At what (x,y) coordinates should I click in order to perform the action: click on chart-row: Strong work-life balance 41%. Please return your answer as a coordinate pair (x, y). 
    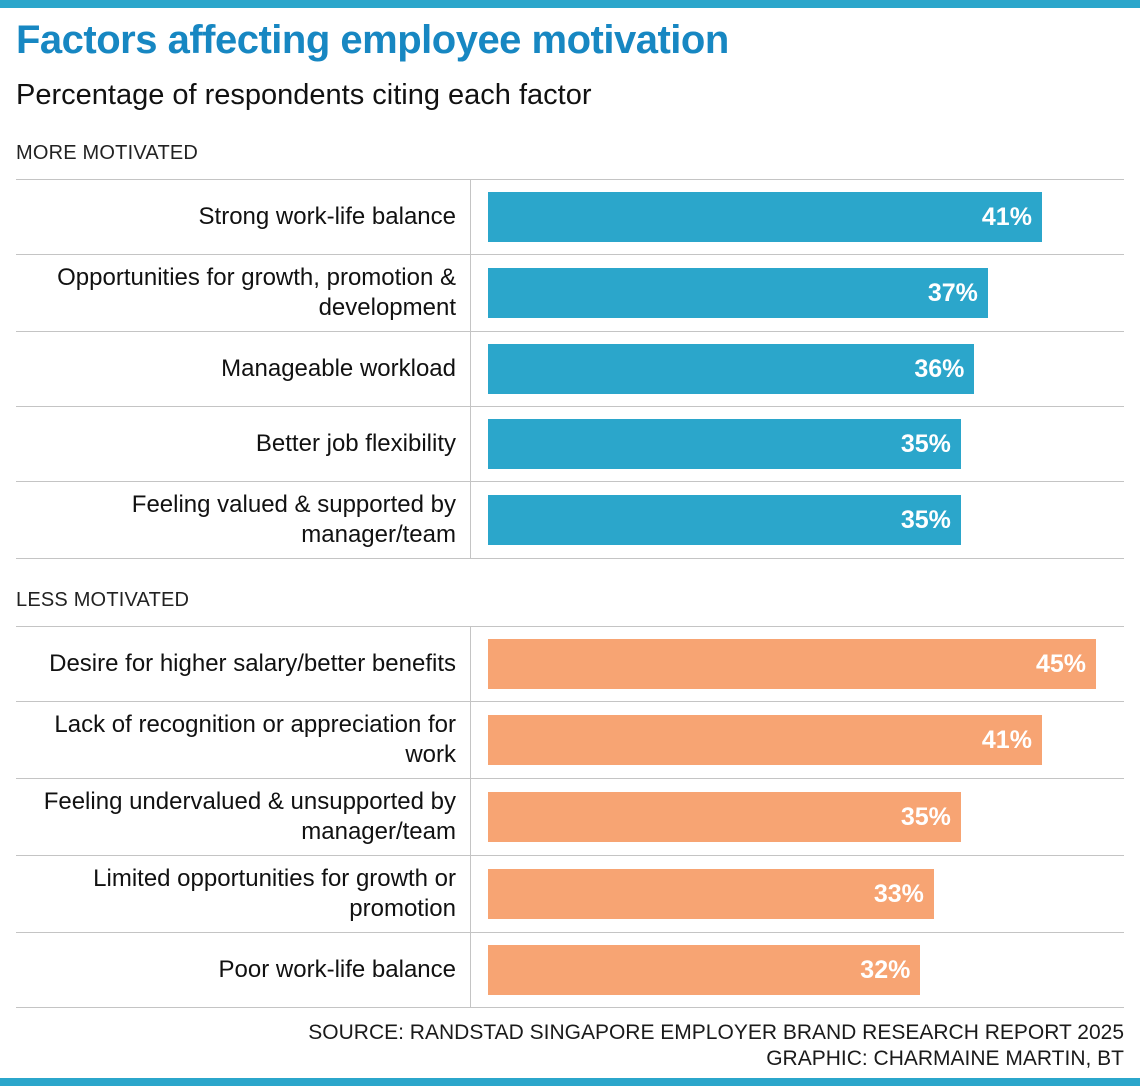
    Looking at the image, I should click on (570, 216).